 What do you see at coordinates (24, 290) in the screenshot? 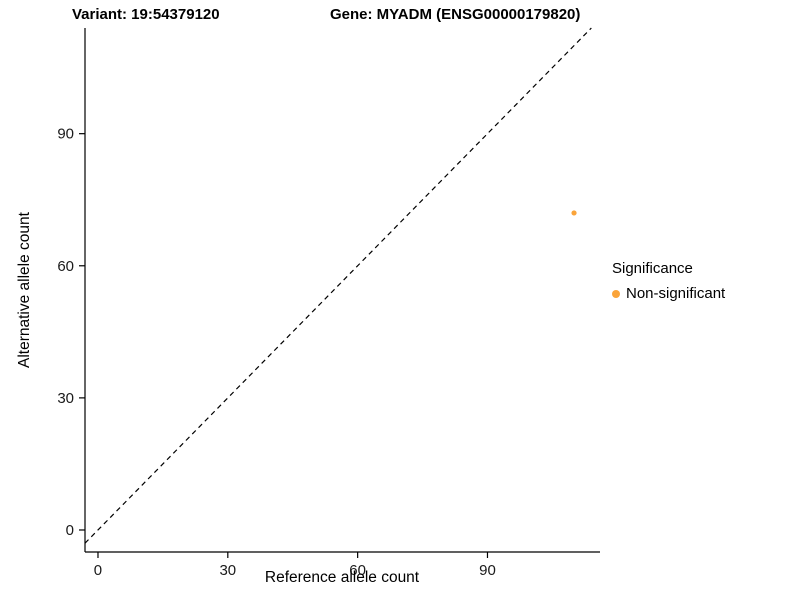
I see `y-axis-label: Alternative allele count` at bounding box center [24, 290].